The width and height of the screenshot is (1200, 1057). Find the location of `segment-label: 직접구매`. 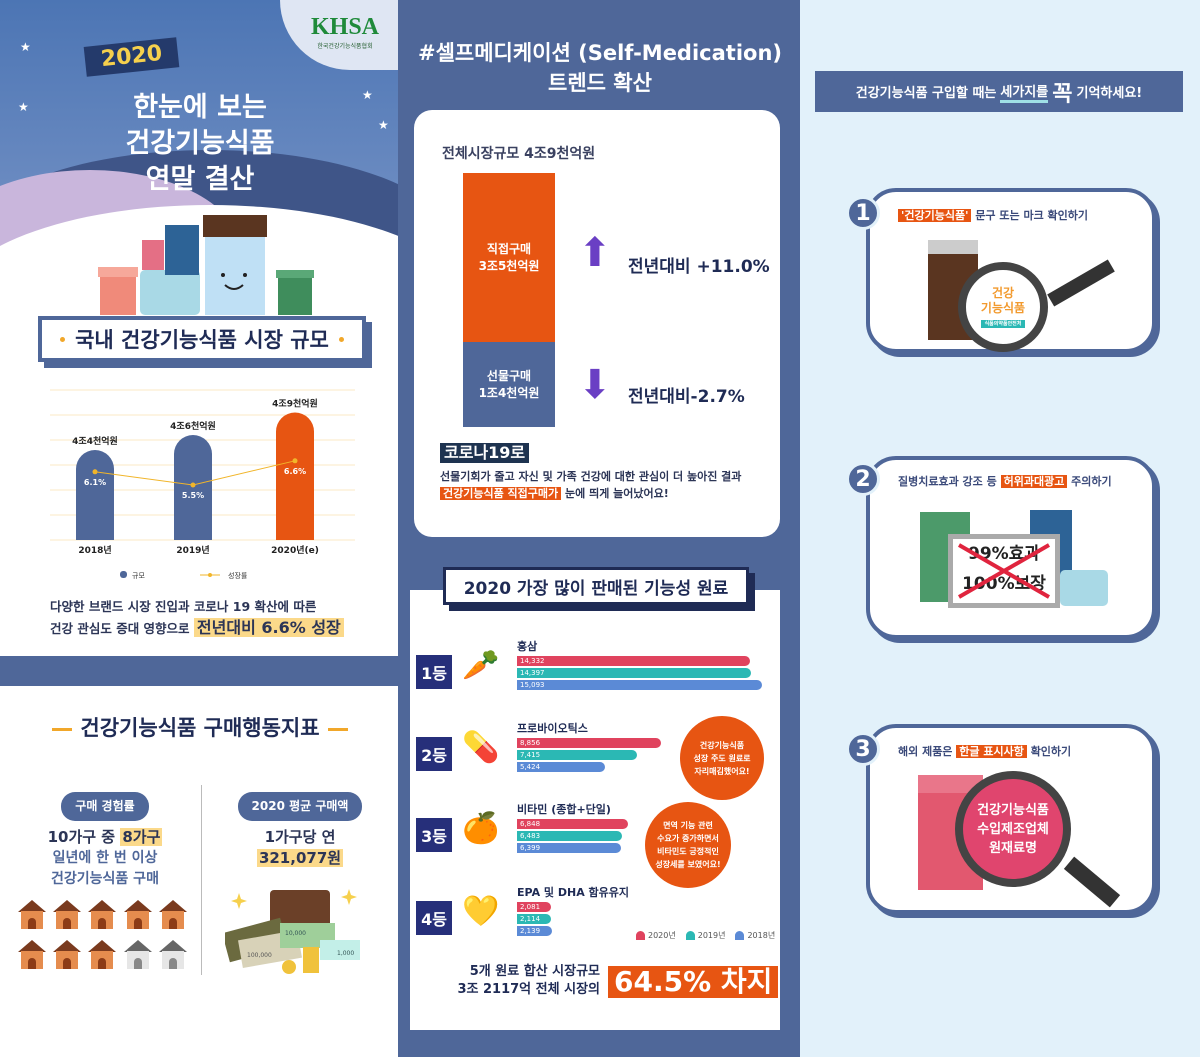

segment-label: 직접구매 is located at coordinates (509, 248).